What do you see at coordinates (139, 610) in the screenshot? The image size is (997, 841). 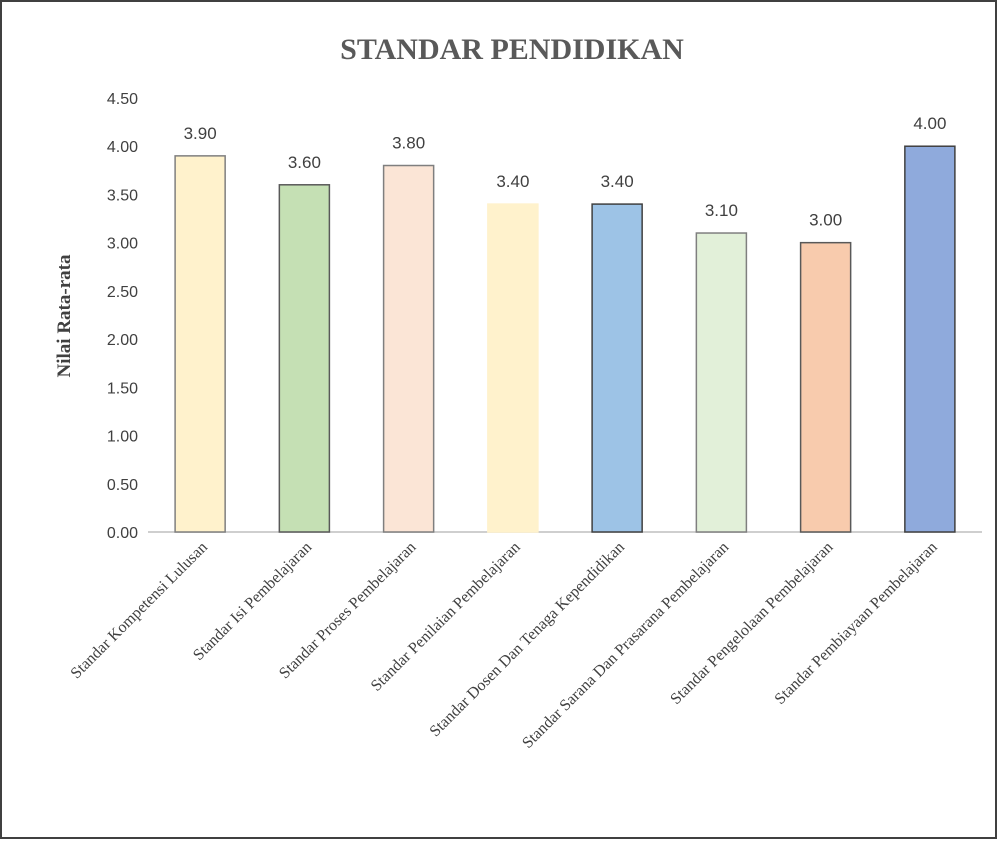 I see `x-tick-label: Standar Kompetensi Lulusan` at bounding box center [139, 610].